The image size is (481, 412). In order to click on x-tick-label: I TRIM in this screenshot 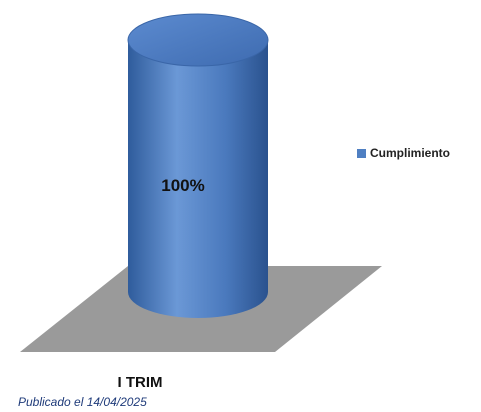, I will do `click(140, 382)`.